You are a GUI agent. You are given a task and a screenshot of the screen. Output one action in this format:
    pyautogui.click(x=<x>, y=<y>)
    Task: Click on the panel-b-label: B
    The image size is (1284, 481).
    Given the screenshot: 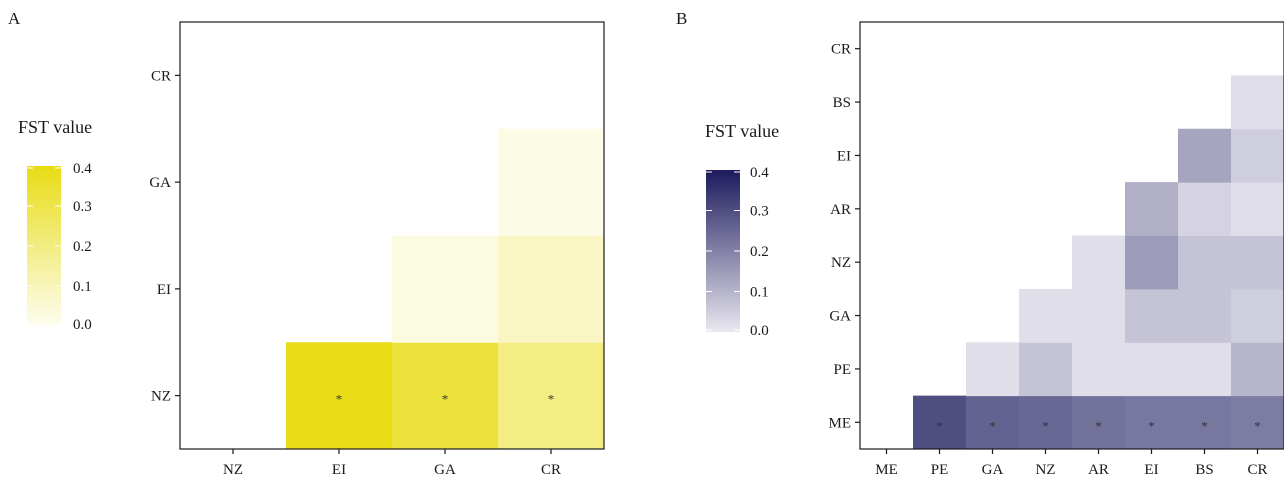 What is the action you would take?
    pyautogui.click(x=681, y=18)
    